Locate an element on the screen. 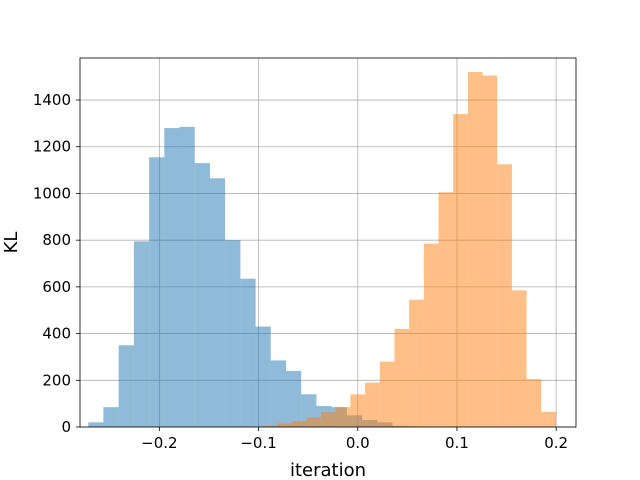 Image resolution: width=640 pixels, height=480 pixels. x-tick-label: 0.2 is located at coordinates (556, 443).